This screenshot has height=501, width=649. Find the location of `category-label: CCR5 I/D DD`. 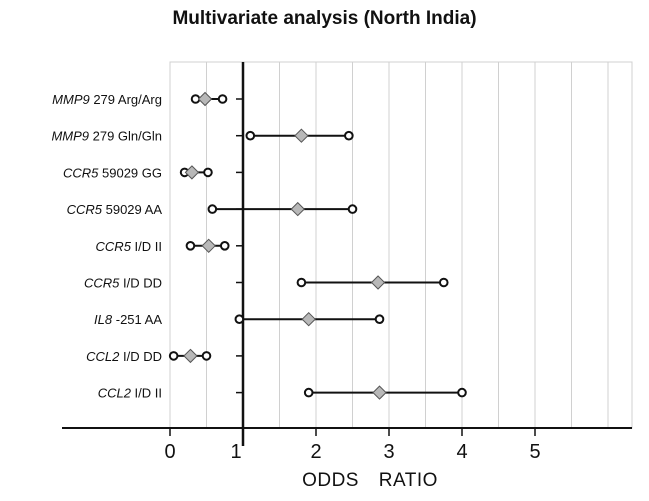

category-label: CCR5 I/D DD is located at coordinates (123, 283).